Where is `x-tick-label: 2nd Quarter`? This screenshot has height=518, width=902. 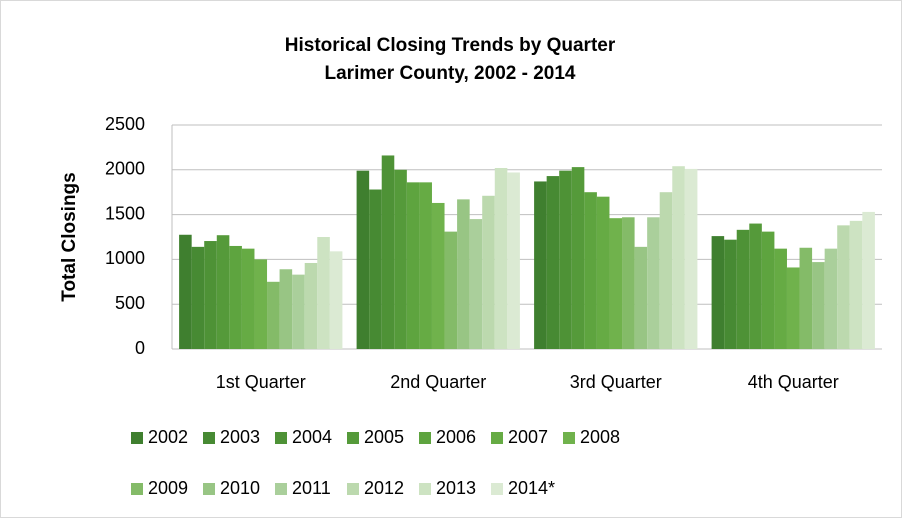 x-tick-label: 2nd Quarter is located at coordinates (438, 382).